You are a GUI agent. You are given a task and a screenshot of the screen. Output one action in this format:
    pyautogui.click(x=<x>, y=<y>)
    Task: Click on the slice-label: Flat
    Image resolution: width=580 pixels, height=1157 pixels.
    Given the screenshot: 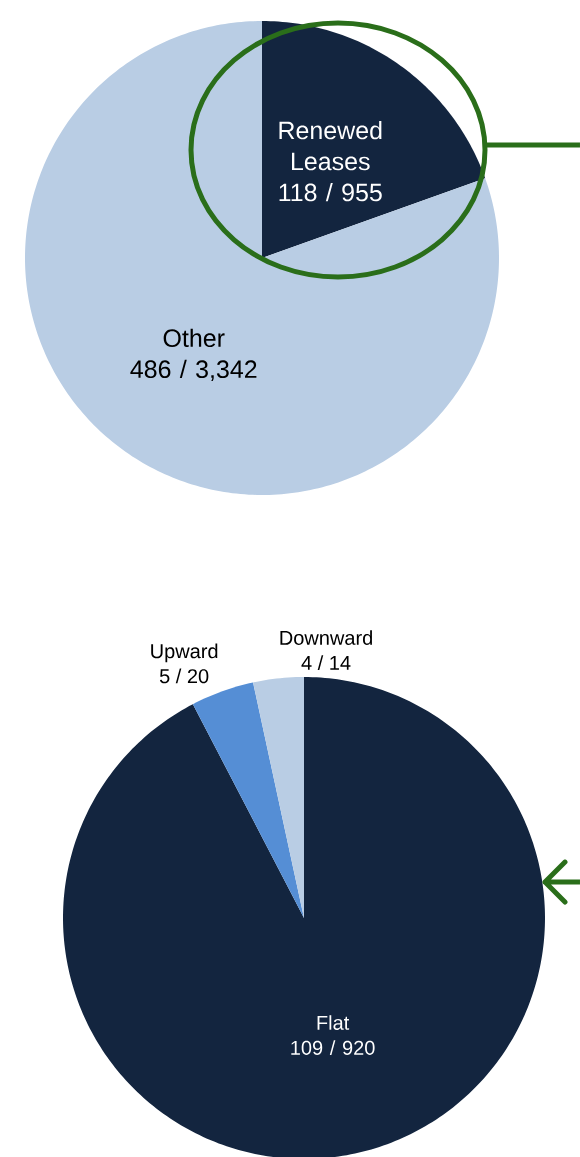 What is the action you would take?
    pyautogui.click(x=333, y=1022)
    